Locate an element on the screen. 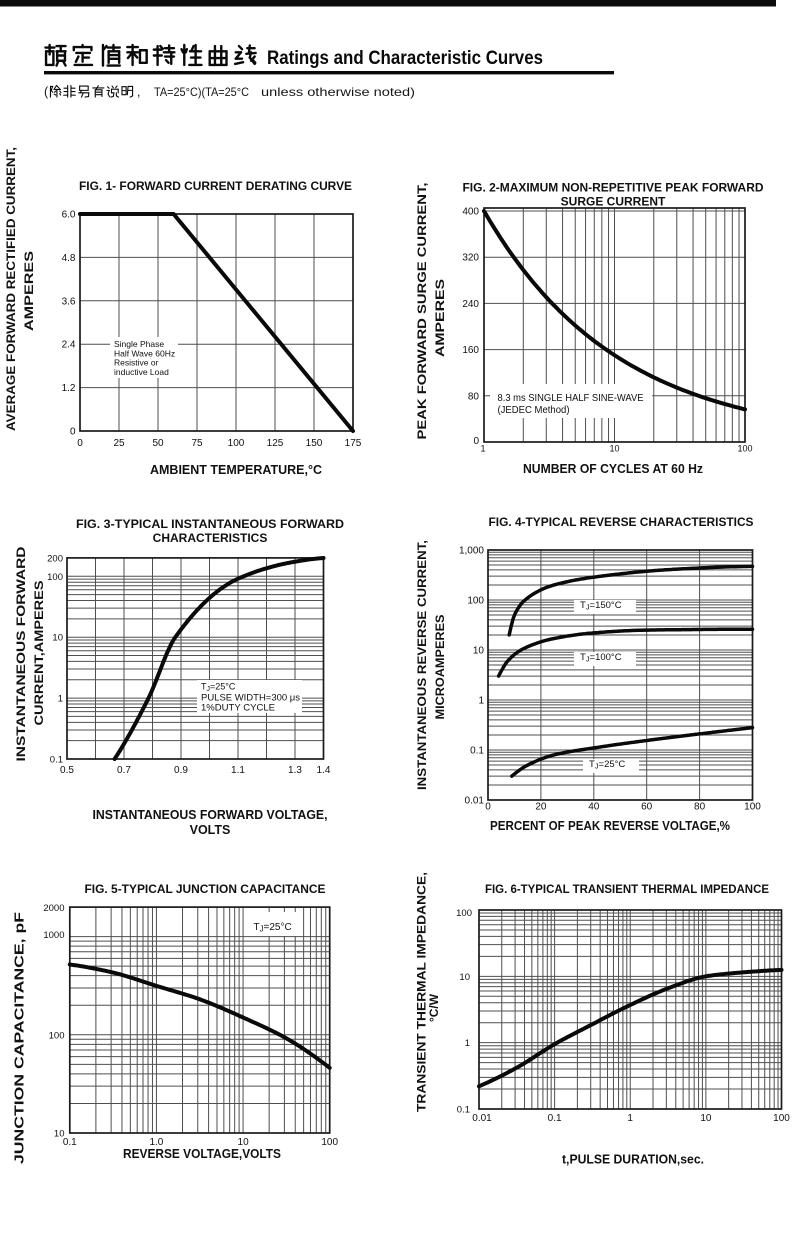 The width and height of the screenshot is (800, 1241). svg-text: 320 is located at coordinates (470, 258).